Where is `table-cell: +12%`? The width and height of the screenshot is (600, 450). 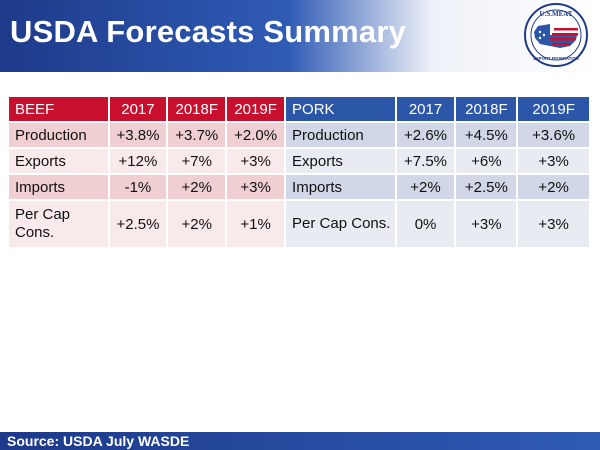 table-cell: +12% is located at coordinates (138, 161).